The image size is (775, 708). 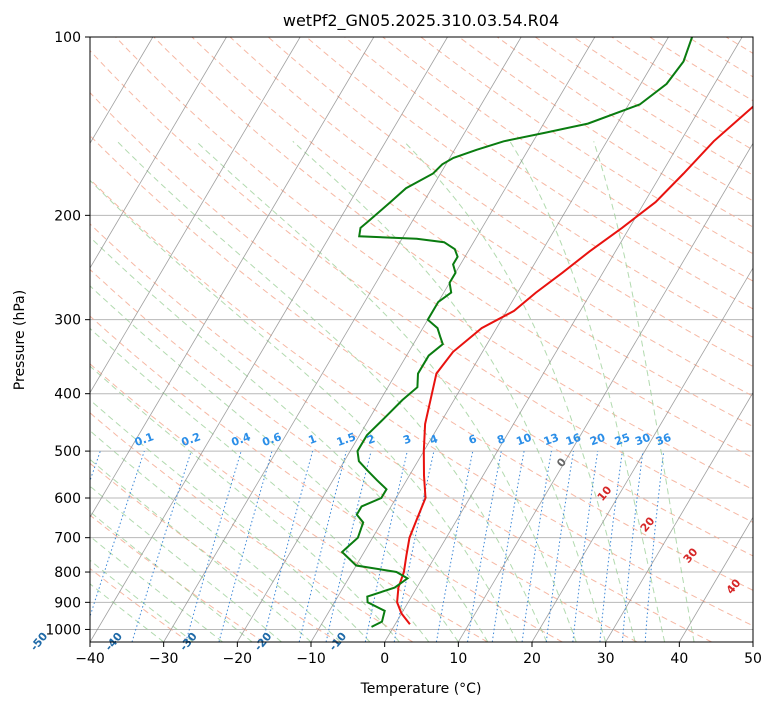 I want to click on x-tick-label: 50, so click(x=753, y=659).